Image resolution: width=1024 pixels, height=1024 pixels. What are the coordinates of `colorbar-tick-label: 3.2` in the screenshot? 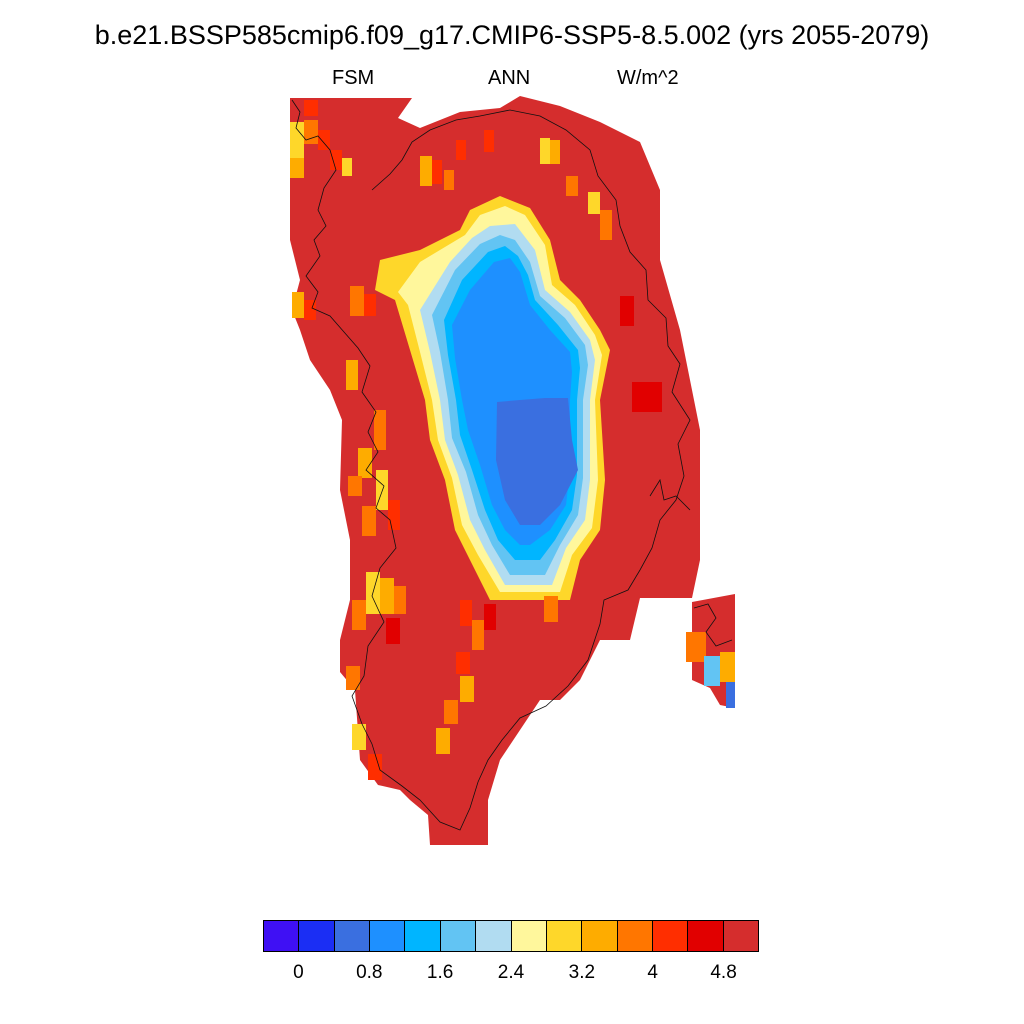 It's located at (582, 972).